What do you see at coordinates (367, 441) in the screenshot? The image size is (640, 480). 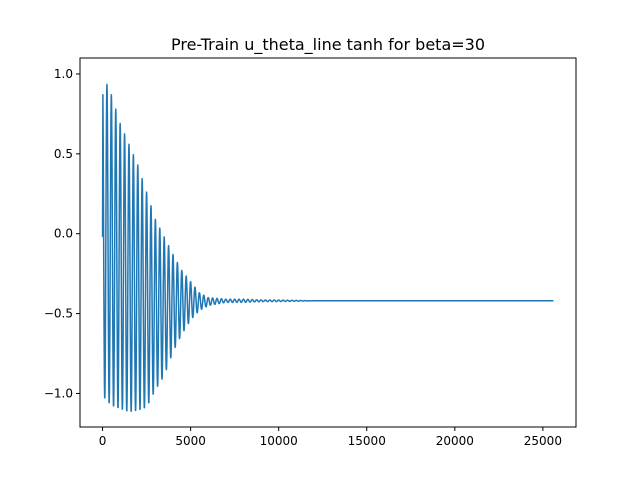 I see `x-tick-label: 15000` at bounding box center [367, 441].